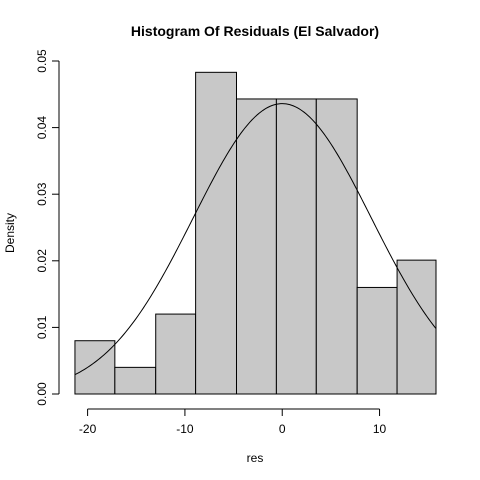 Image resolution: width=480 pixels, height=480 pixels. Describe the element at coordinates (380, 429) in the screenshot. I see `x-tick-label: 10` at that location.